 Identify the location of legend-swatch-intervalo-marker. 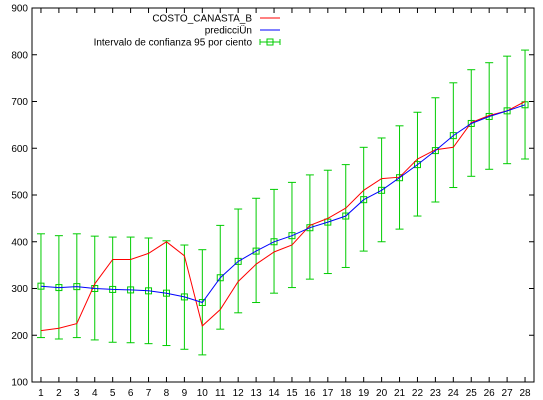
(270, 42).